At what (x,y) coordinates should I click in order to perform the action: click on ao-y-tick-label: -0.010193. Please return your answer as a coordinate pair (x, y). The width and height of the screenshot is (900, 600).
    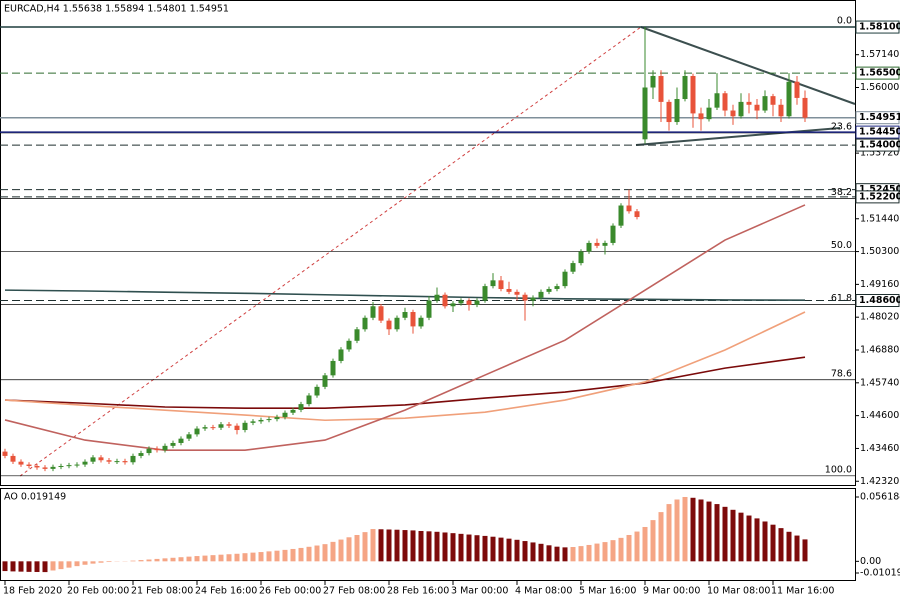
    Looking at the image, I should click on (880, 573).